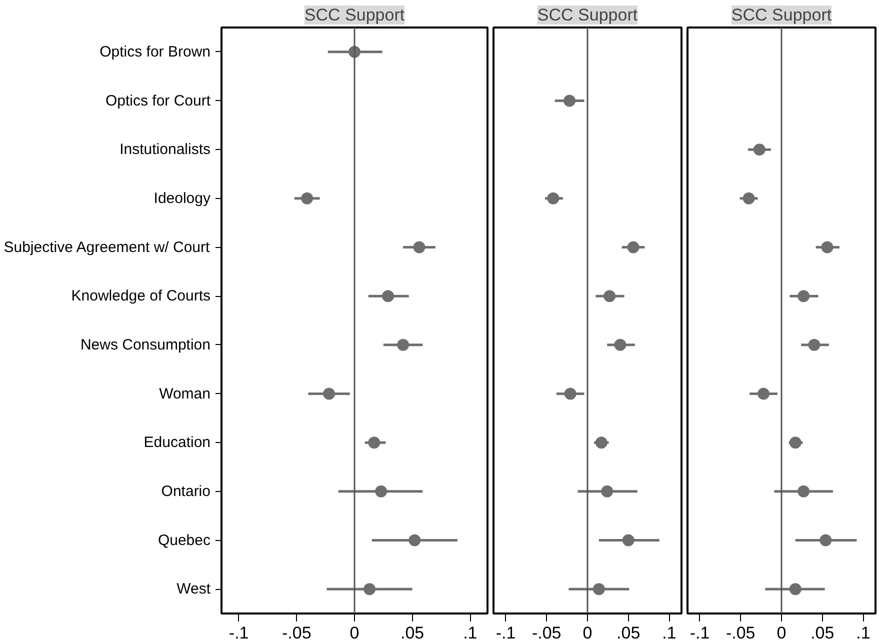 This screenshot has height=641, width=879. Describe the element at coordinates (194, 589) in the screenshot. I see `y-tick-label: West` at that location.